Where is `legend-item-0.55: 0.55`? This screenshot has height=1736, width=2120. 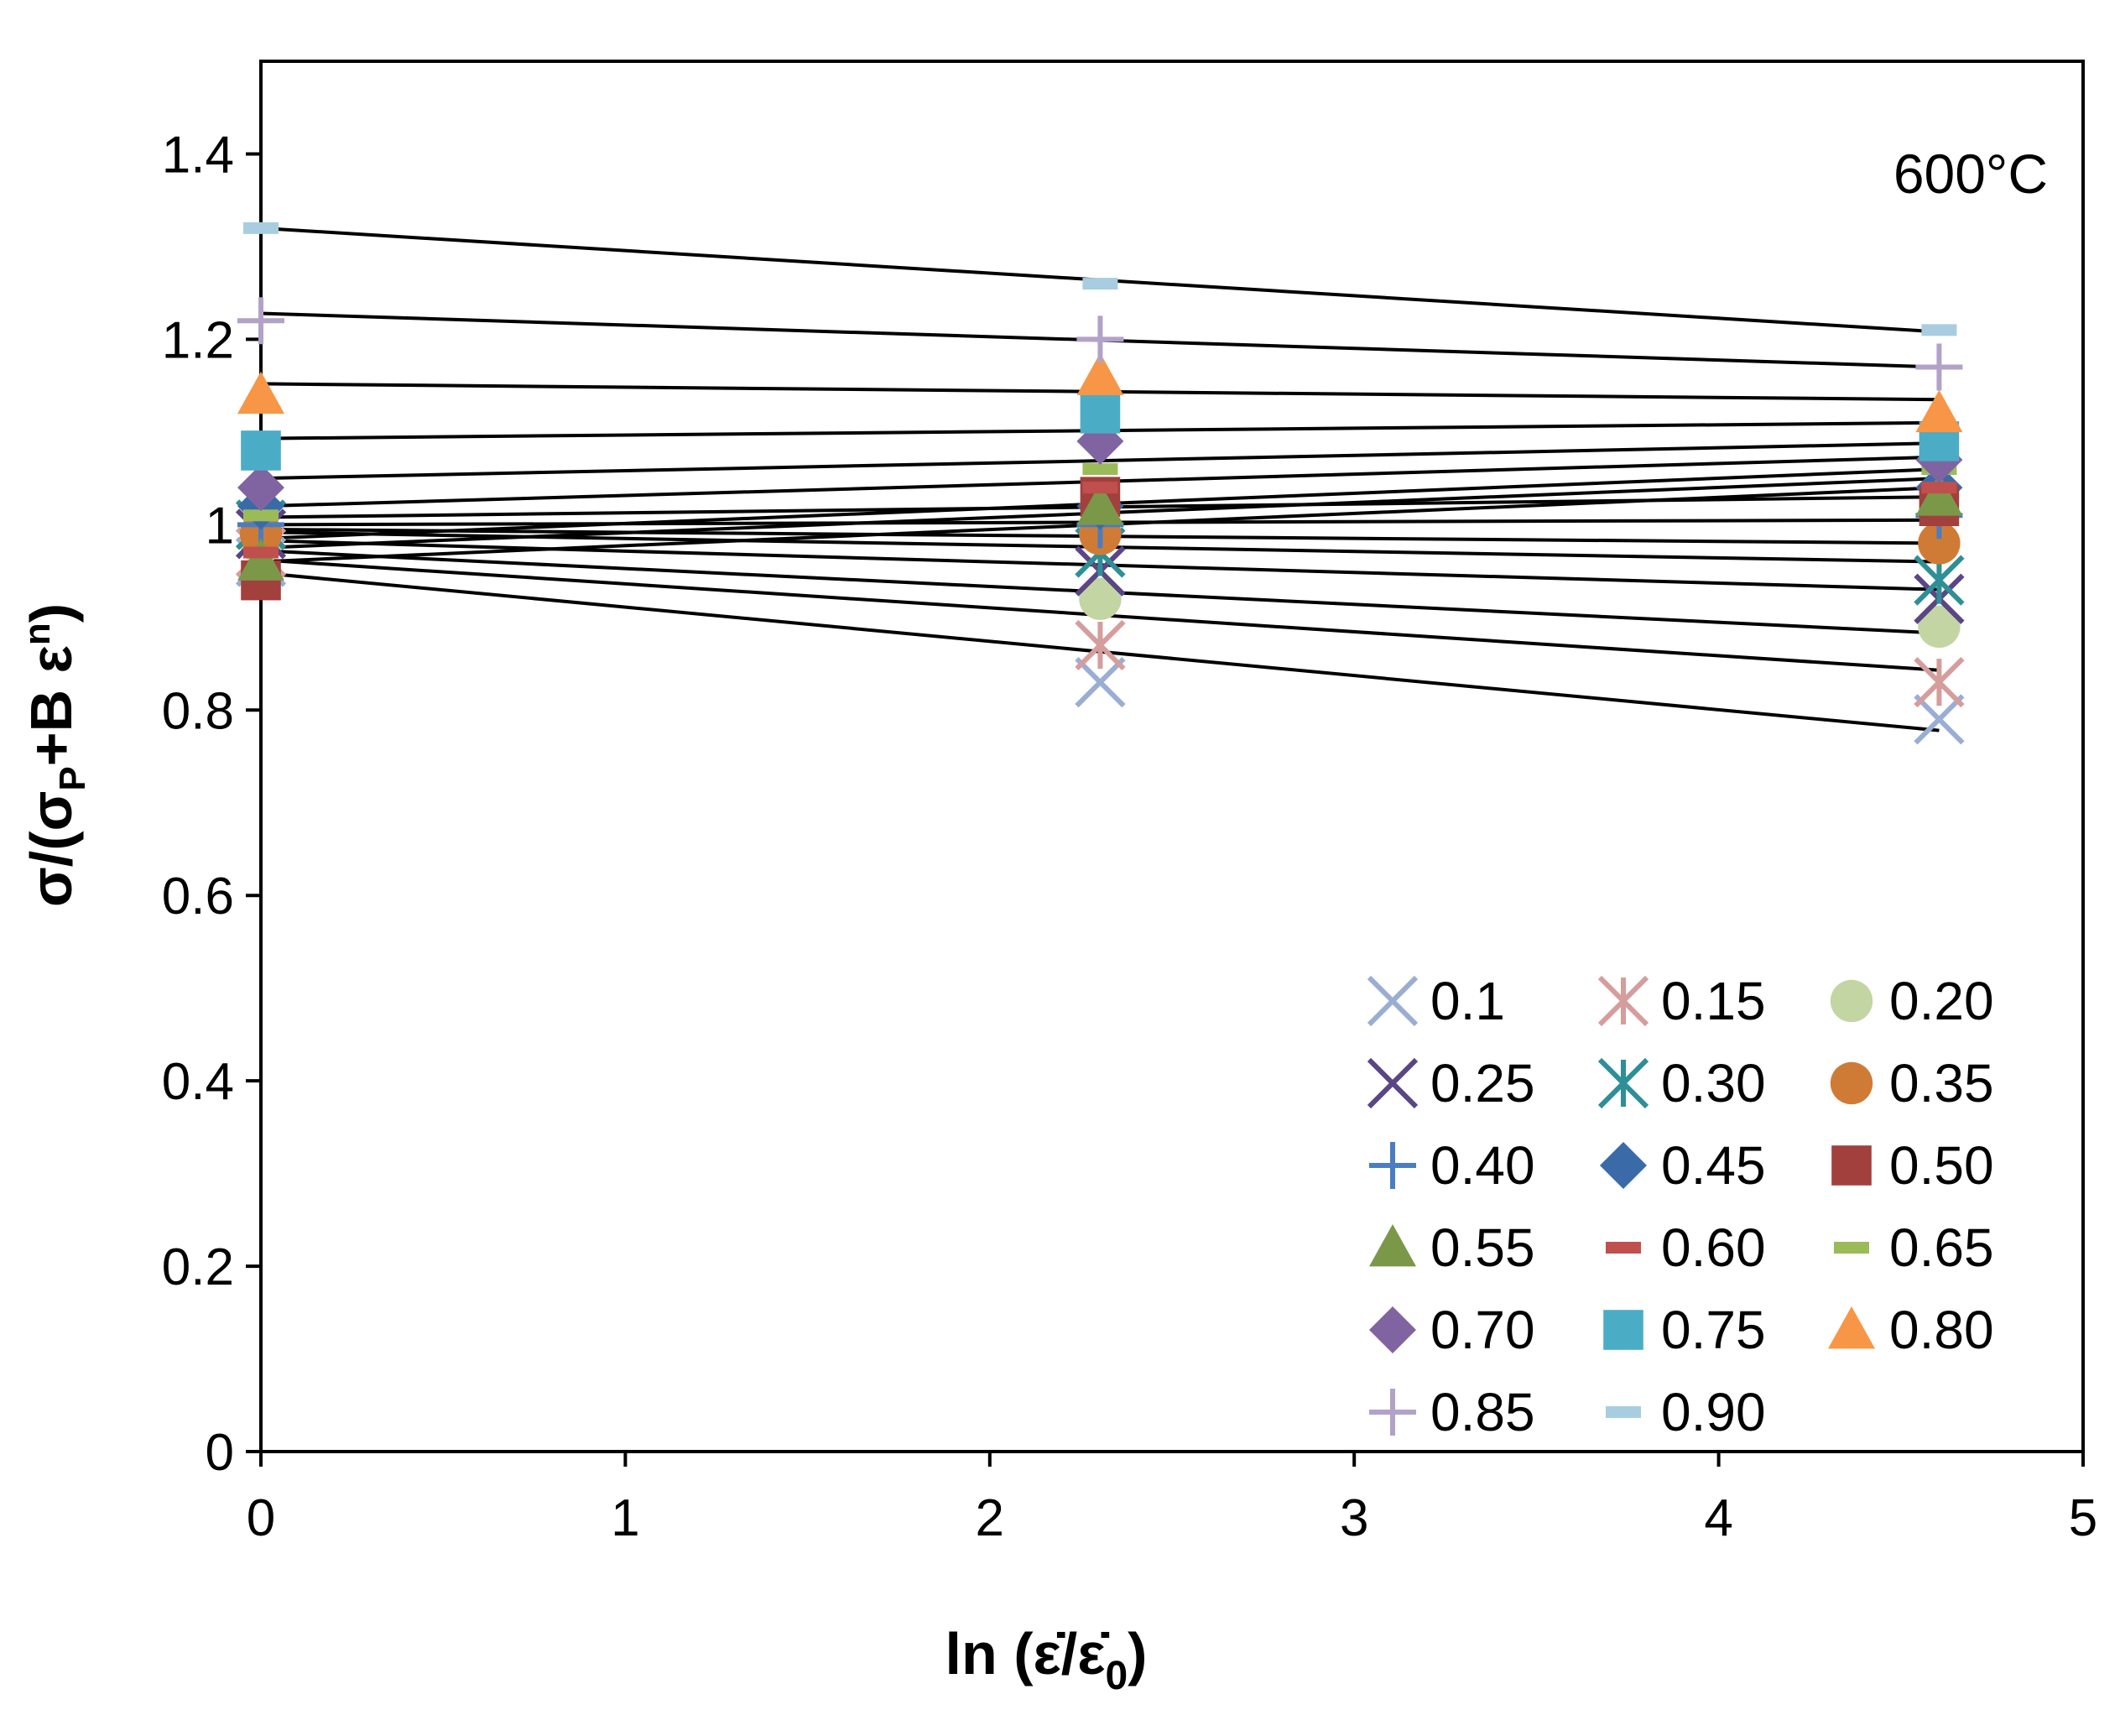
legend-item-0.55: 0.55 is located at coordinates (1452, 1247).